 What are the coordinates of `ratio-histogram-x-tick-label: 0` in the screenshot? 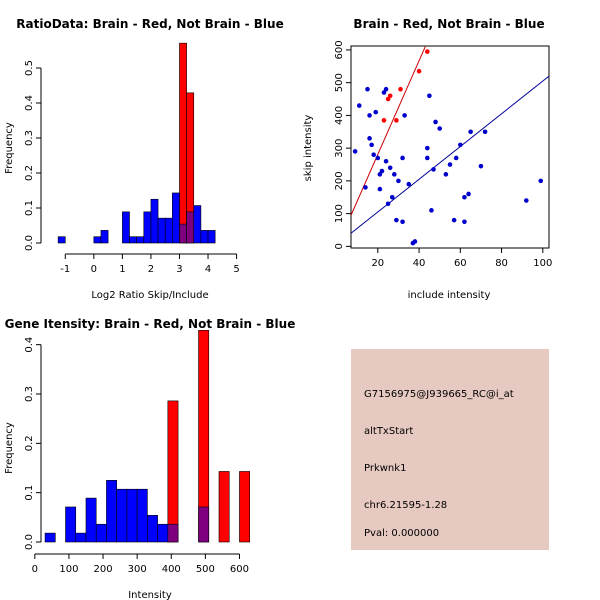 It's located at (94, 269).